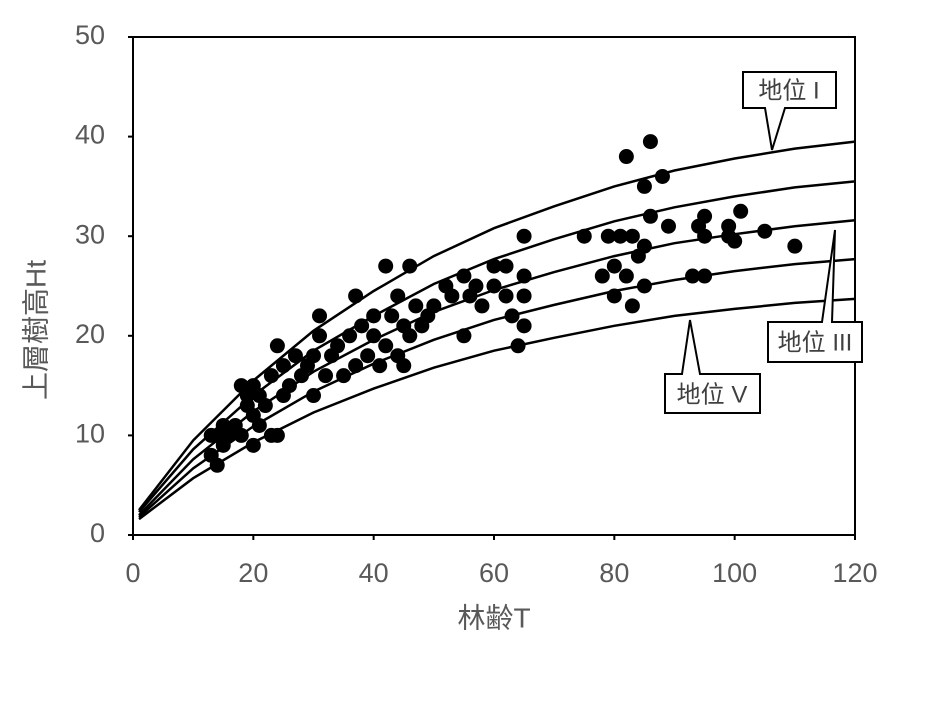 The image size is (943, 706). I want to click on x-tick-label: 0, so click(132, 573).